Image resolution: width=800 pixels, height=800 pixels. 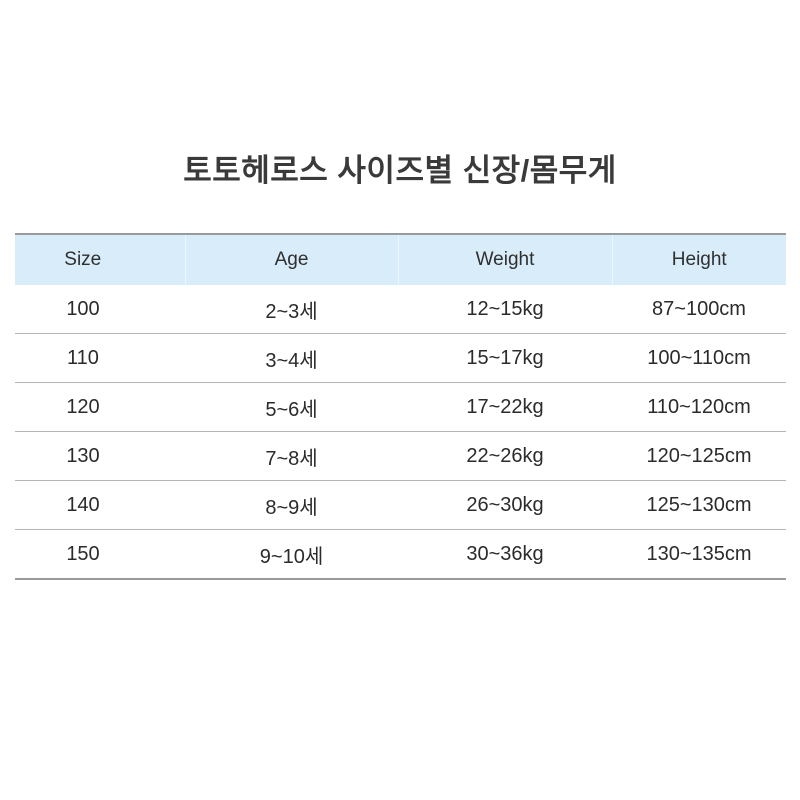 I want to click on table-row: 130 7~8세 22~26kg 120~125cm, so click(x=400, y=456).